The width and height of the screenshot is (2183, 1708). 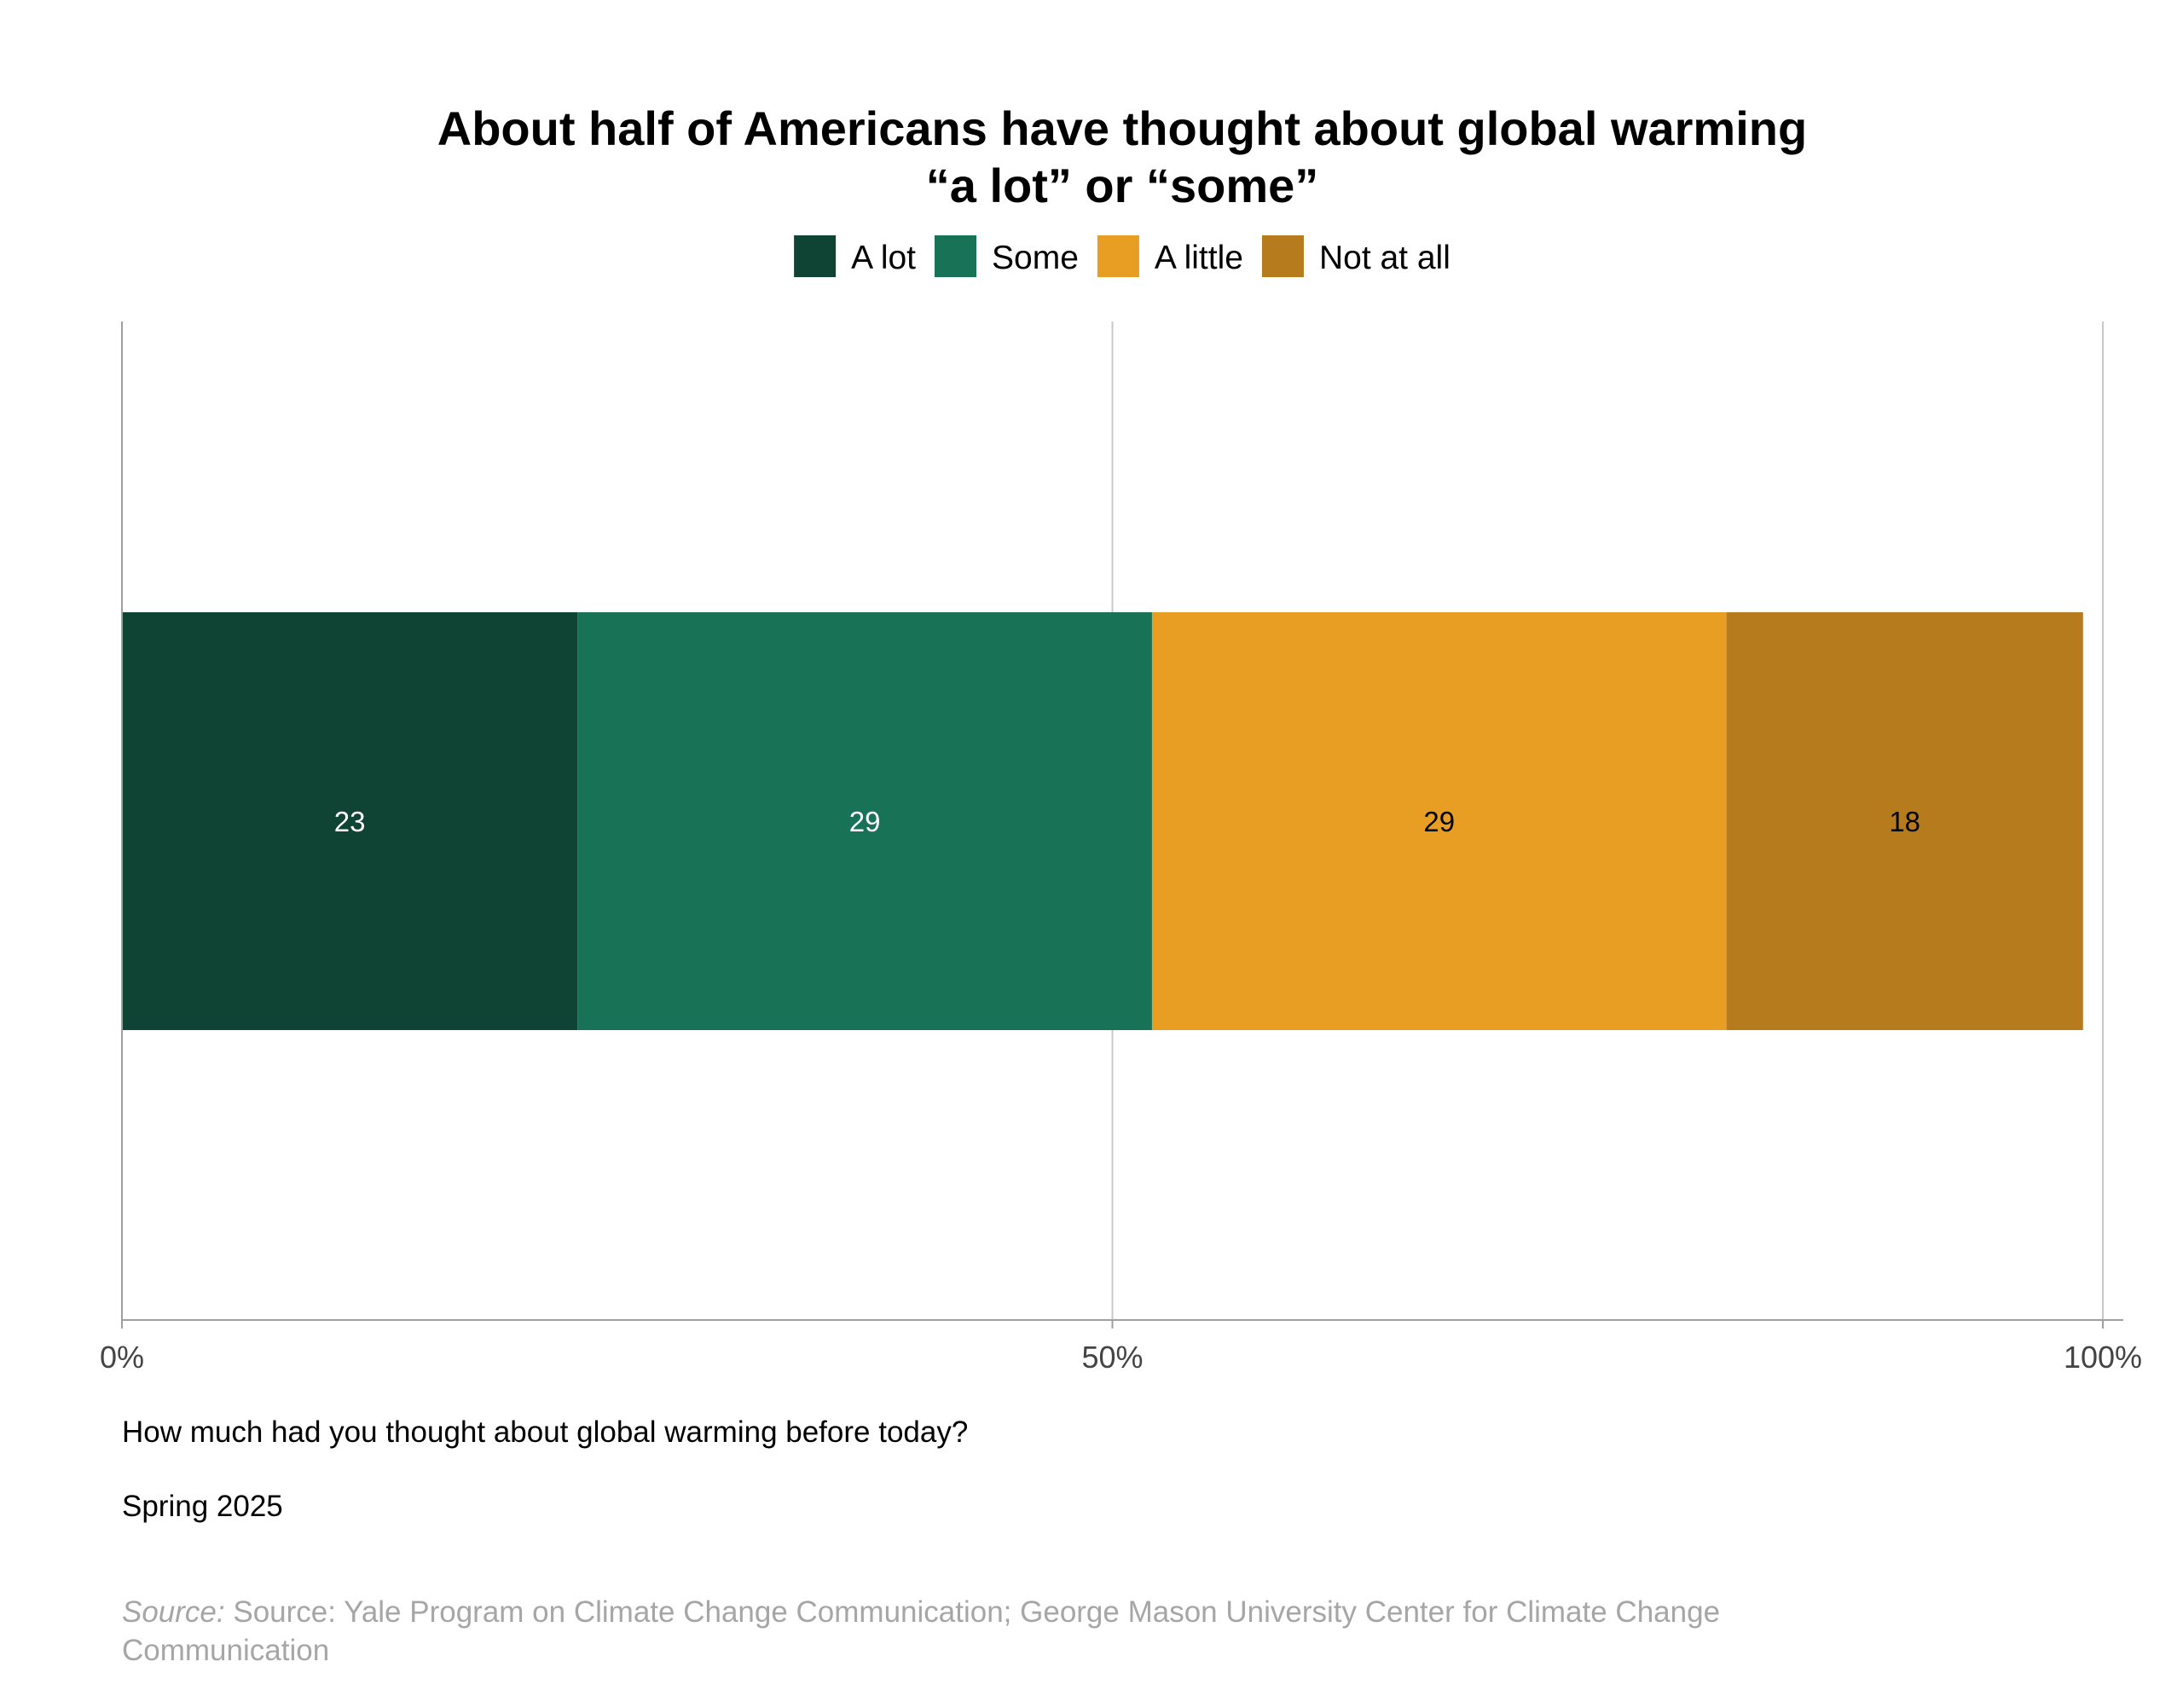 What do you see at coordinates (1385, 258) in the screenshot?
I see `legend-label-3: Not at all` at bounding box center [1385, 258].